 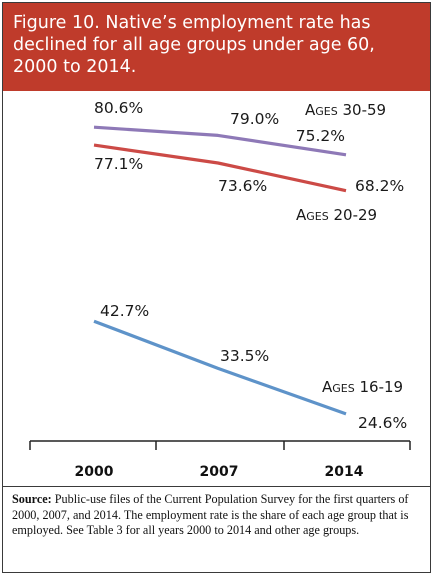 I want to click on data-label: 79.0%, so click(x=254, y=119).